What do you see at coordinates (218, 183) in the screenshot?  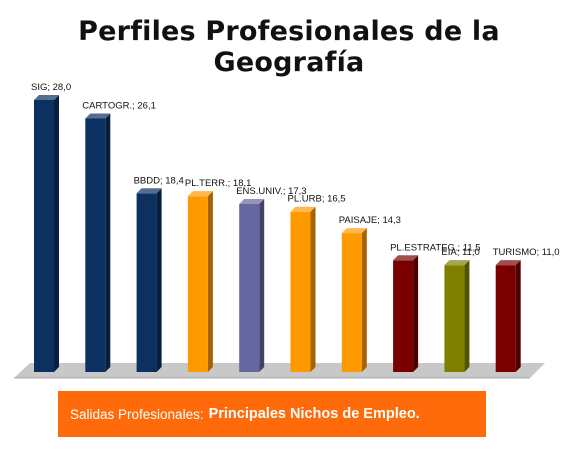 I see `data-label-pl-terr: PL.TERR.; 18,1` at bounding box center [218, 183].